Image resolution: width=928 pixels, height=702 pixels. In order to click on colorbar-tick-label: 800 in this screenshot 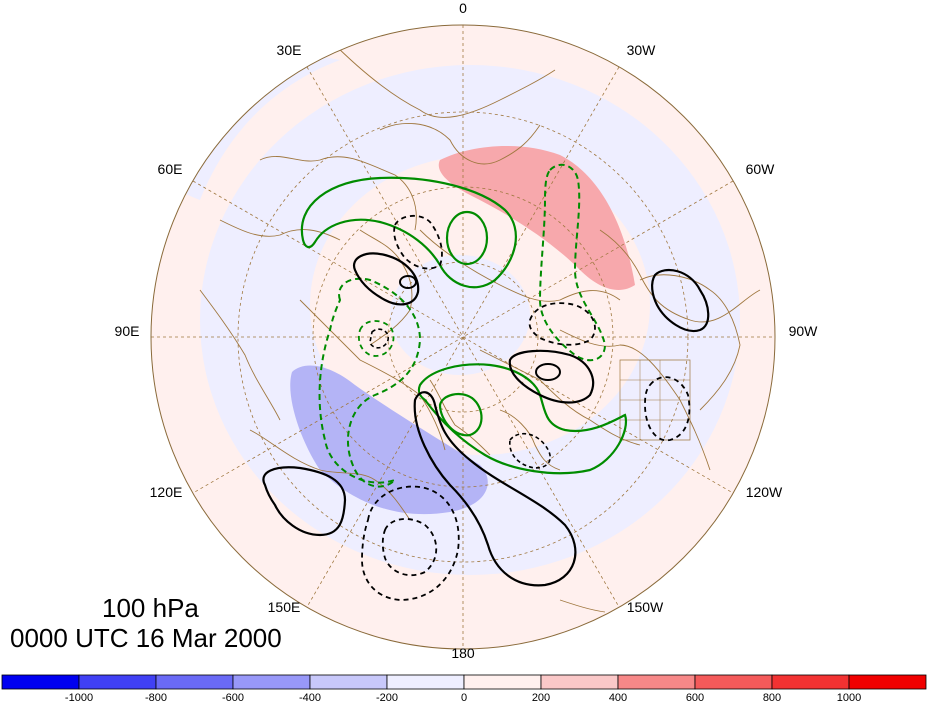, I will do `click(772, 697)`.